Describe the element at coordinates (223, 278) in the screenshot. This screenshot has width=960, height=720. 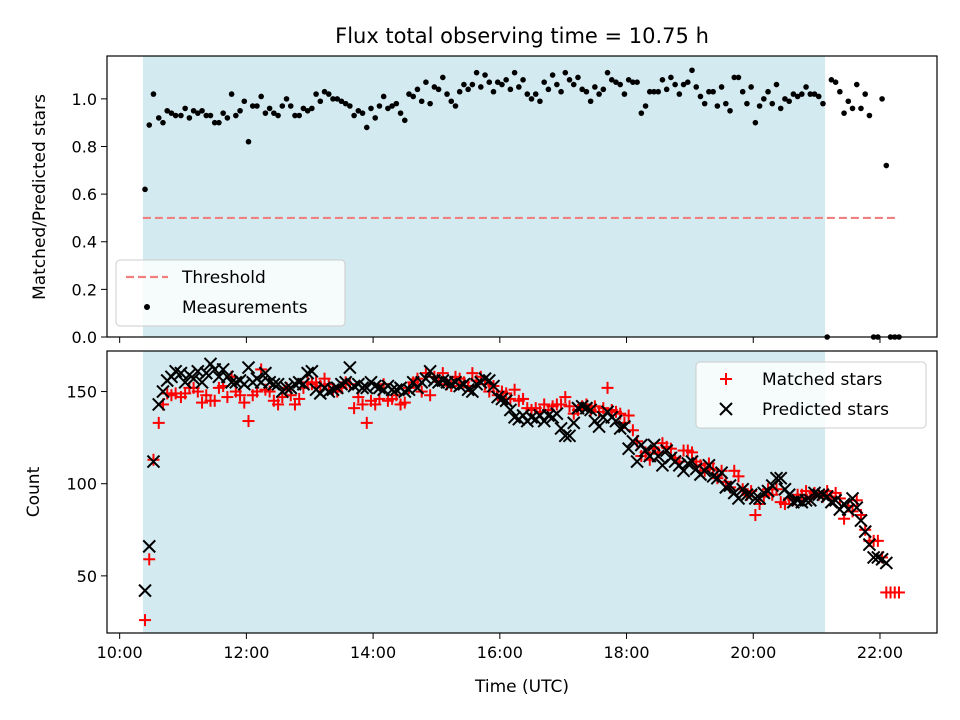
I see `legend-threshold-label: Threshold` at that location.